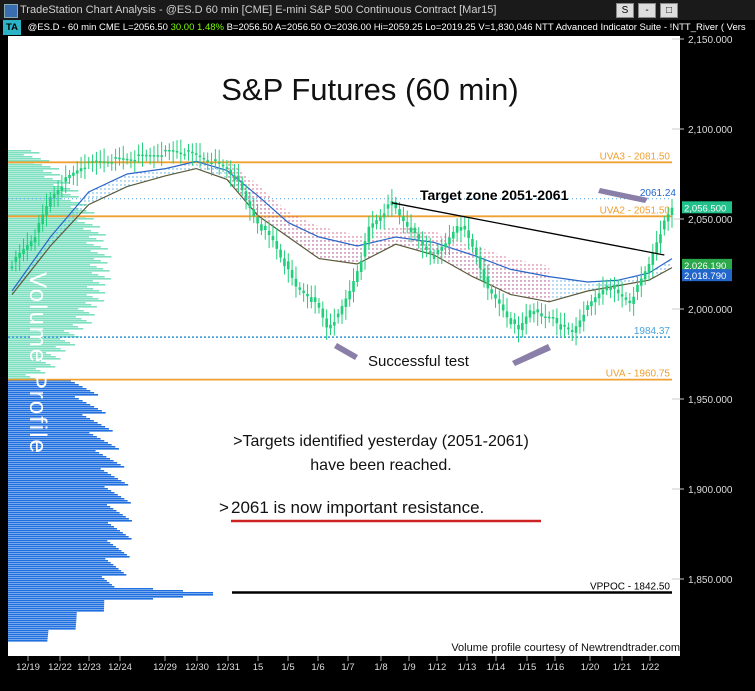 The width and height of the screenshot is (755, 691). What do you see at coordinates (622, 667) in the screenshot?
I see `x-tick-label: 1/21` at bounding box center [622, 667].